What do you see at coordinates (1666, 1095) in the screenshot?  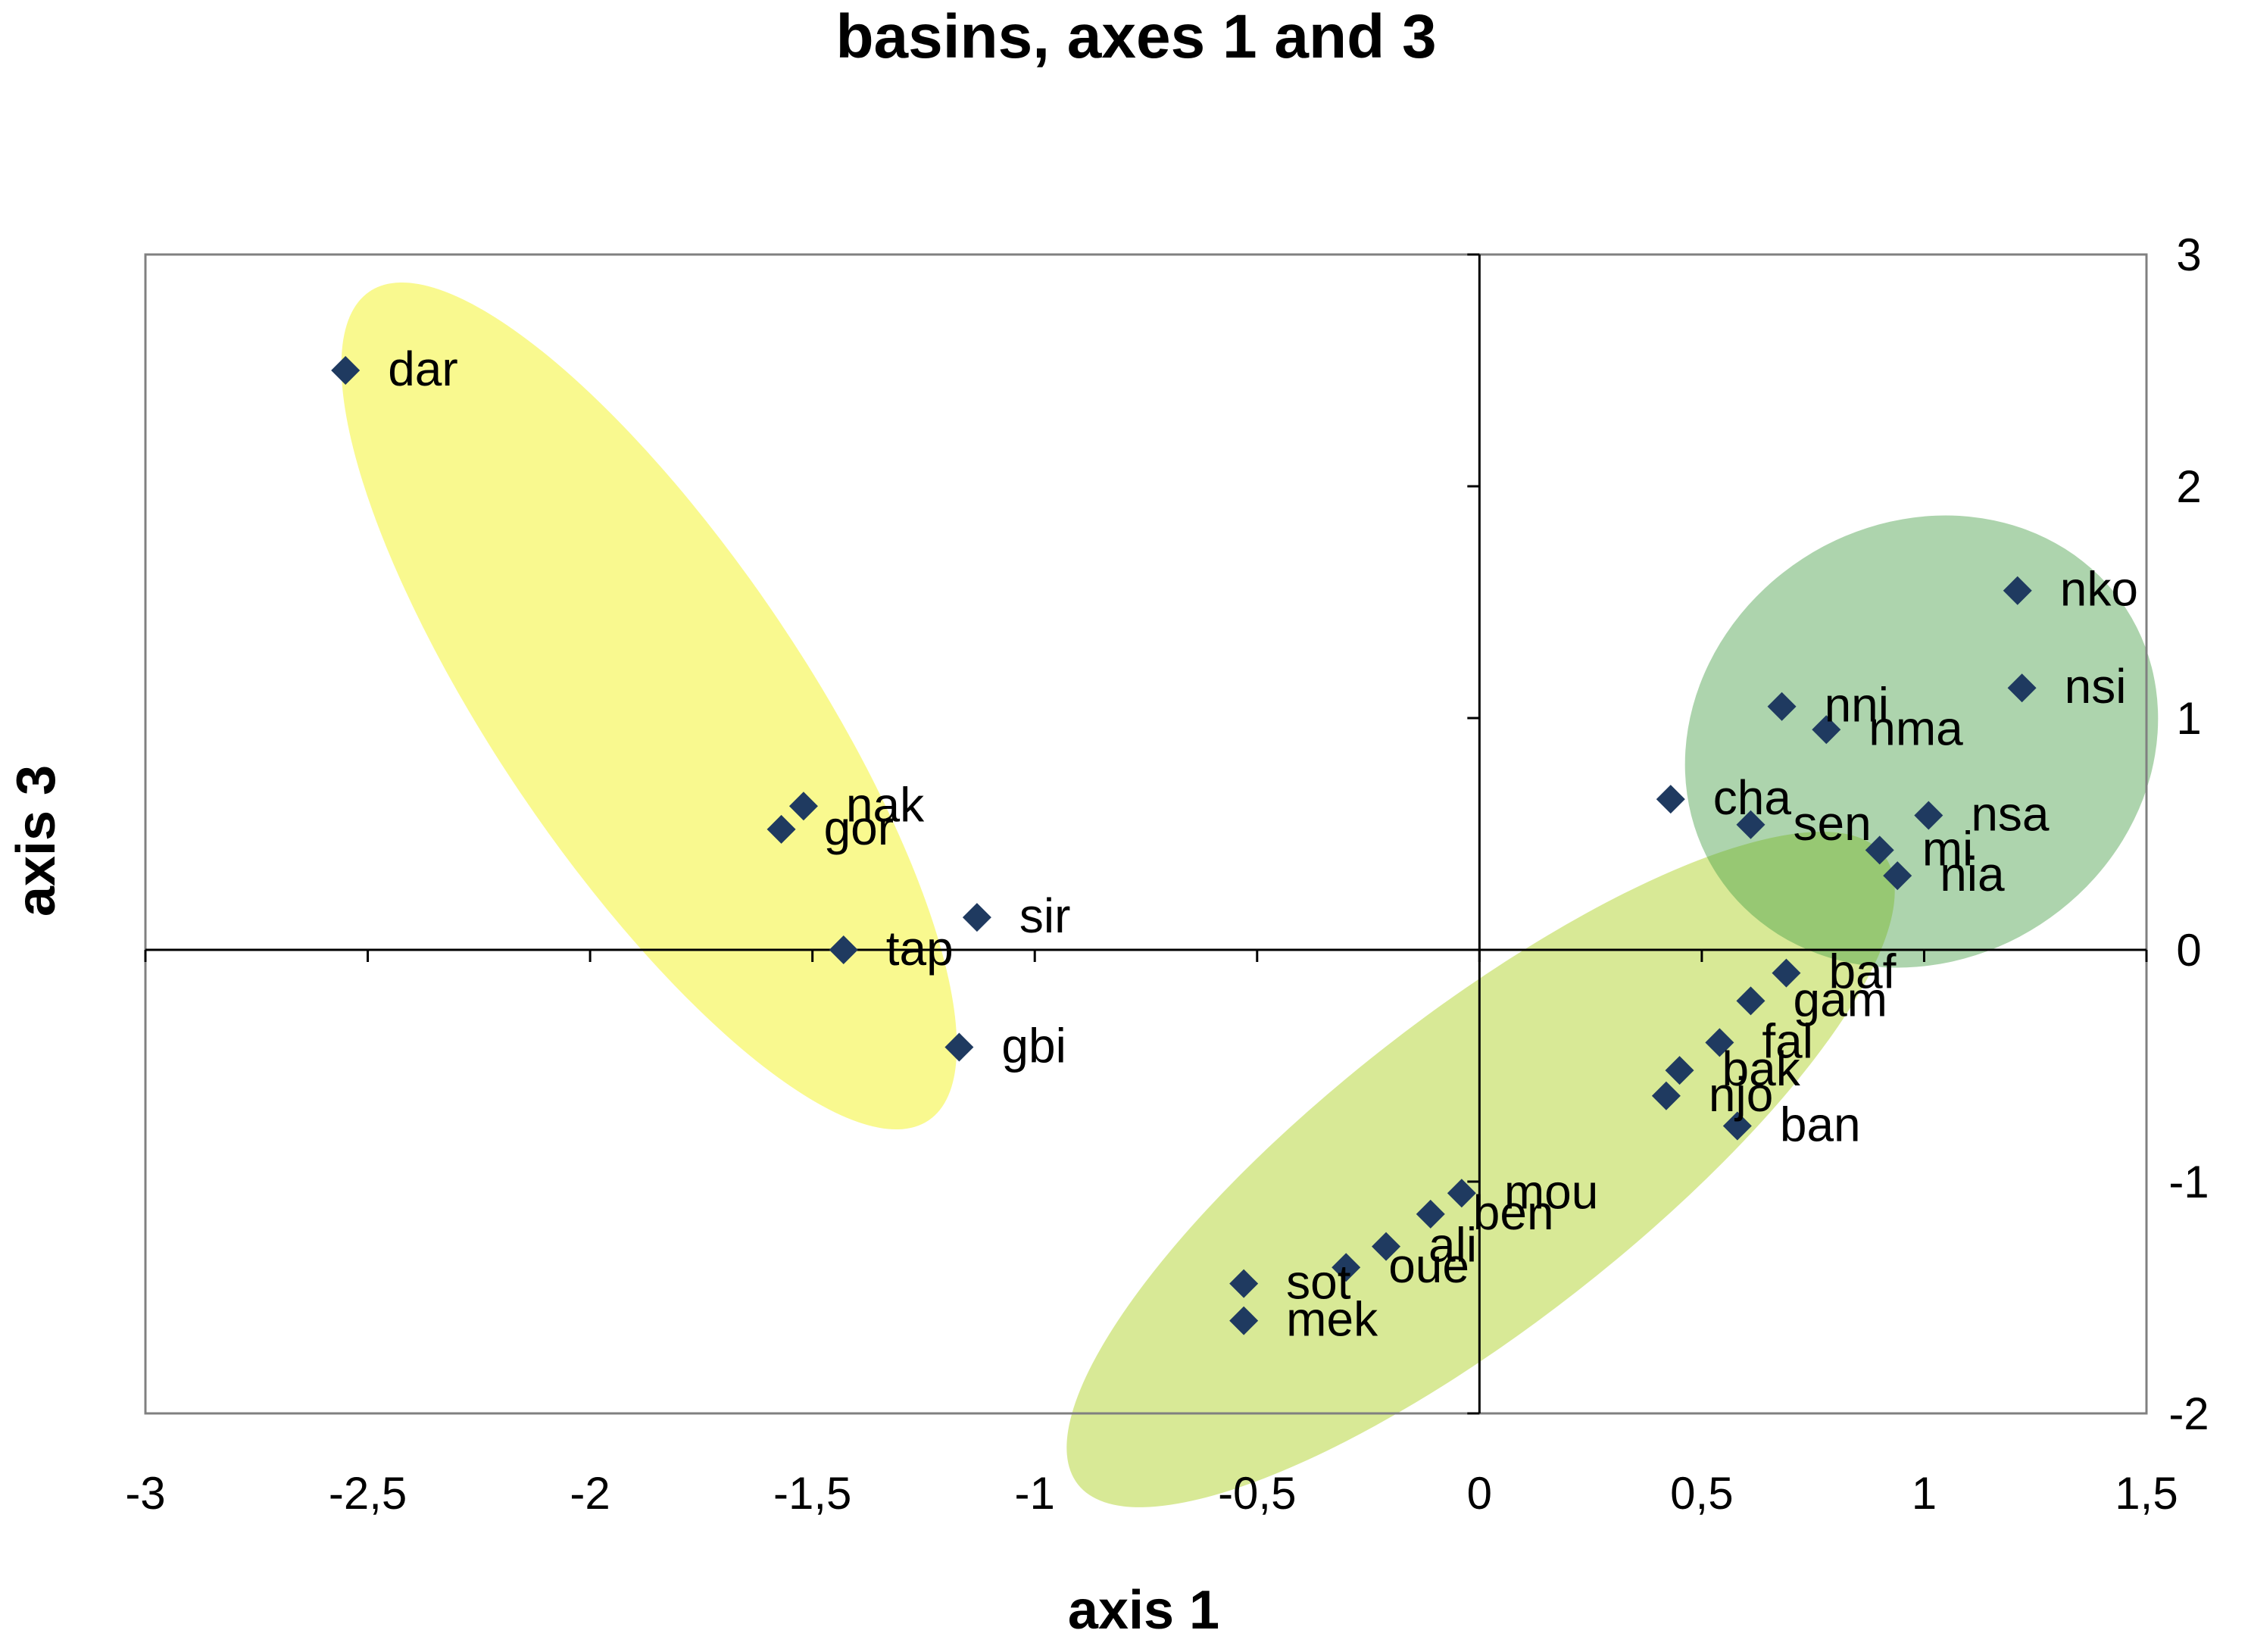 I see `point-njo` at bounding box center [1666, 1095].